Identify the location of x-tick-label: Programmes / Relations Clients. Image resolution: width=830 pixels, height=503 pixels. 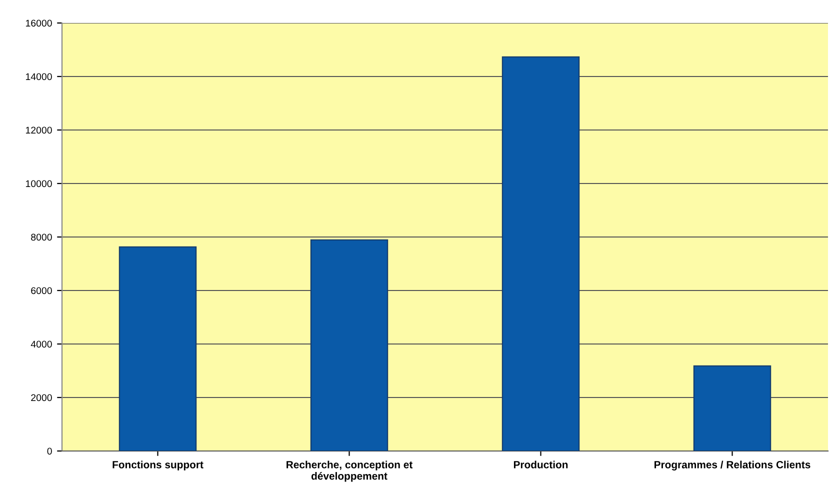
(732, 465).